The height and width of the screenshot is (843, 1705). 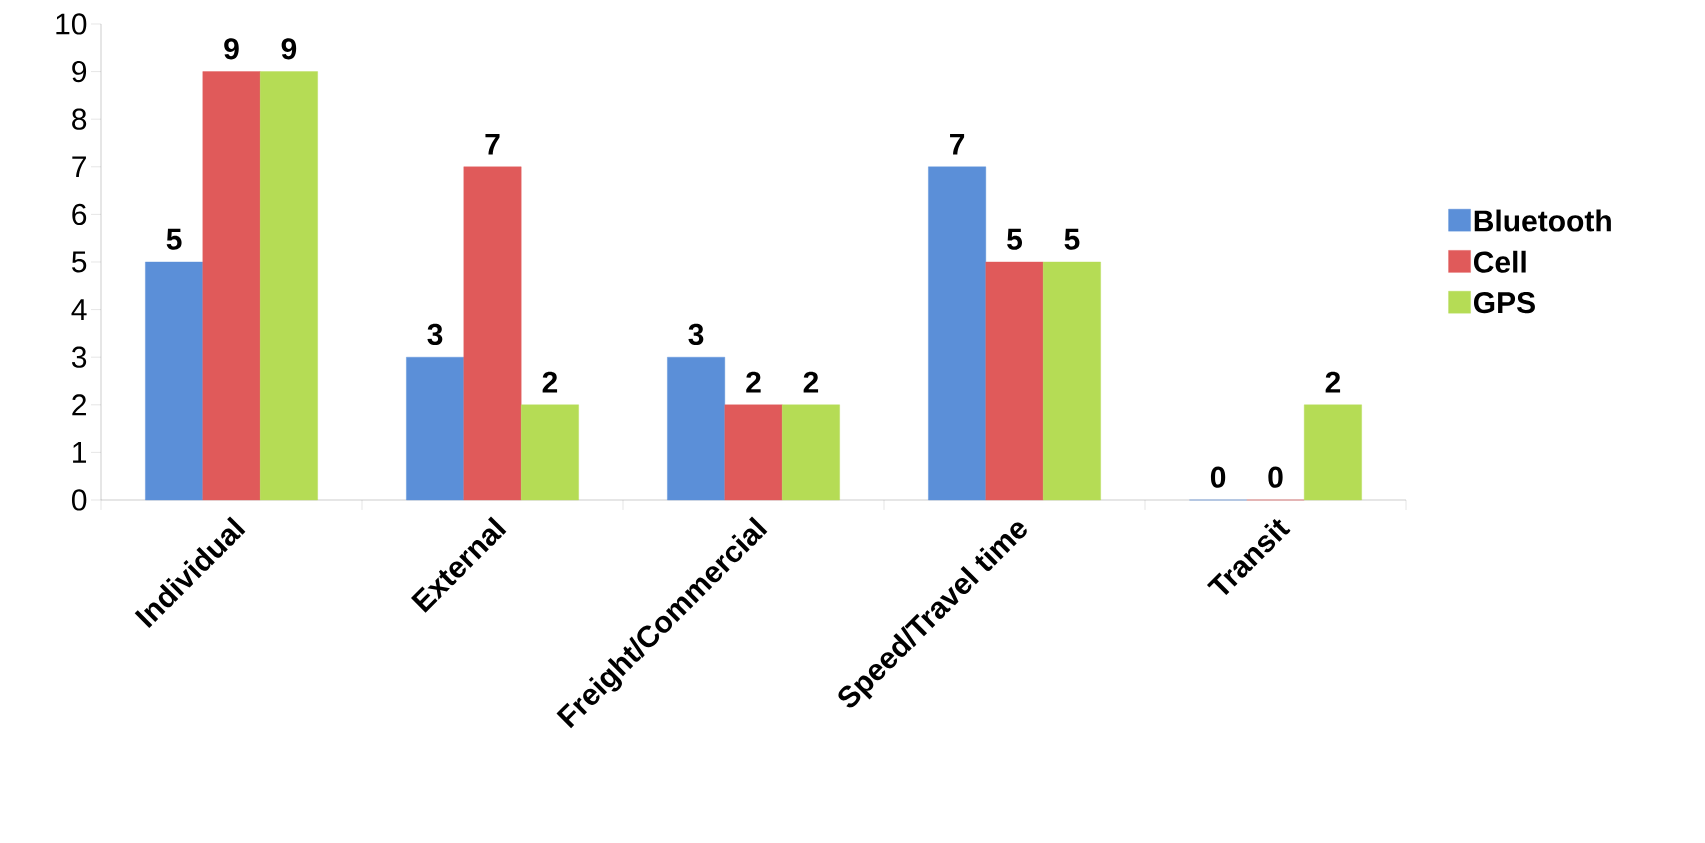 I want to click on y-tick-label: 7, so click(x=79, y=167).